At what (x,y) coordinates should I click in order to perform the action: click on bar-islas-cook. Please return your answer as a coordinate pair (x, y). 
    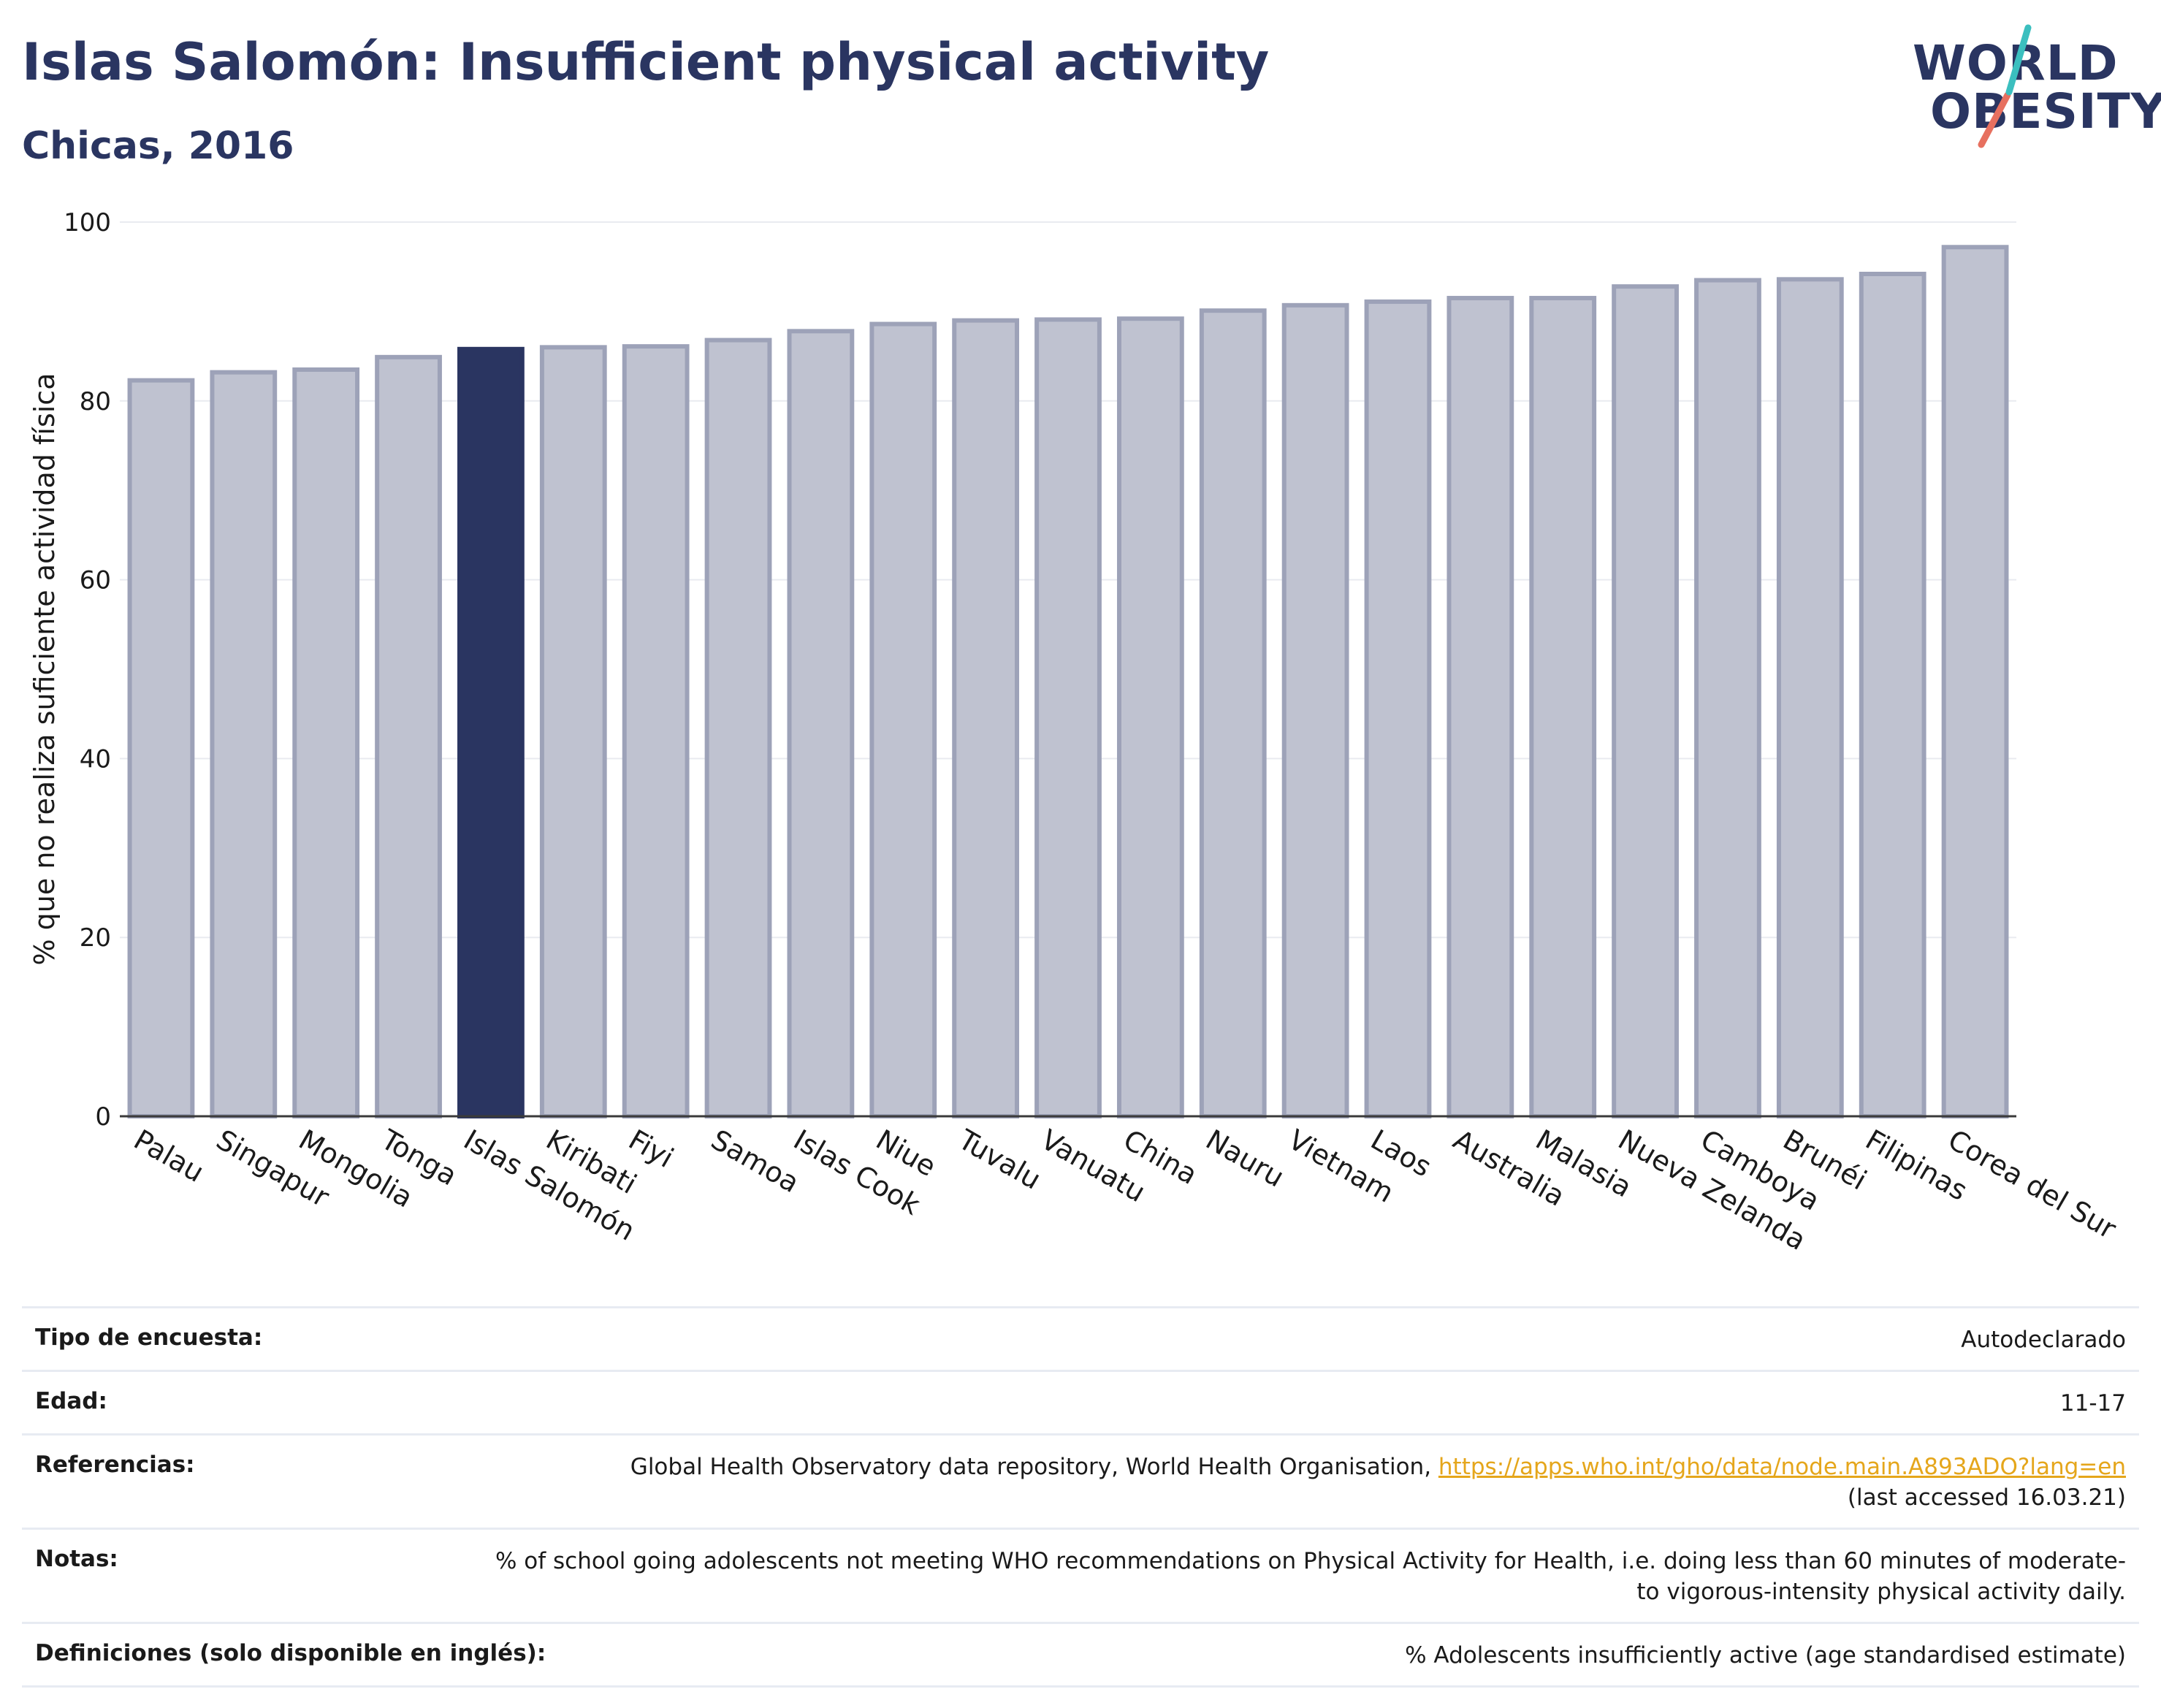
    Looking at the image, I should click on (821, 723).